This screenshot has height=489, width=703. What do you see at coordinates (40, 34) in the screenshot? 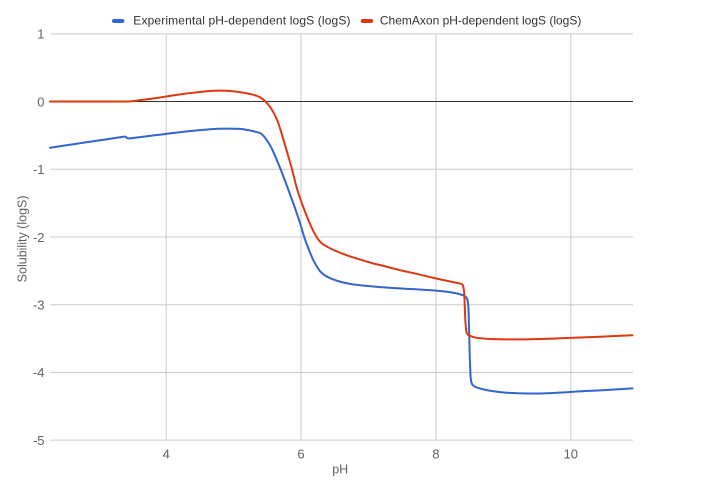
I see `svg-text: 1` at bounding box center [40, 34].